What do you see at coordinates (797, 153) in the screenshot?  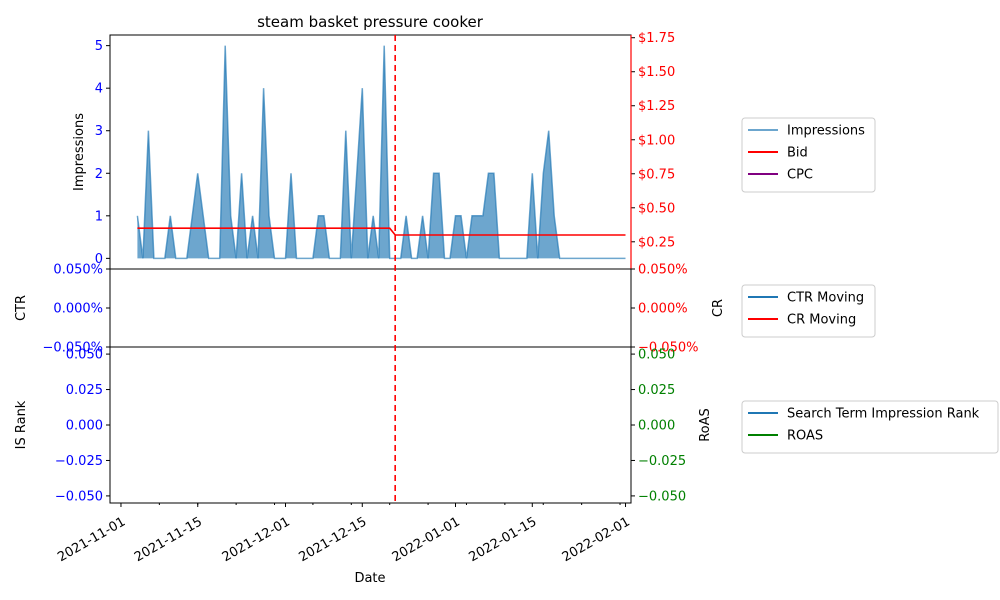 I see `legend-label-top: Bid` at bounding box center [797, 153].